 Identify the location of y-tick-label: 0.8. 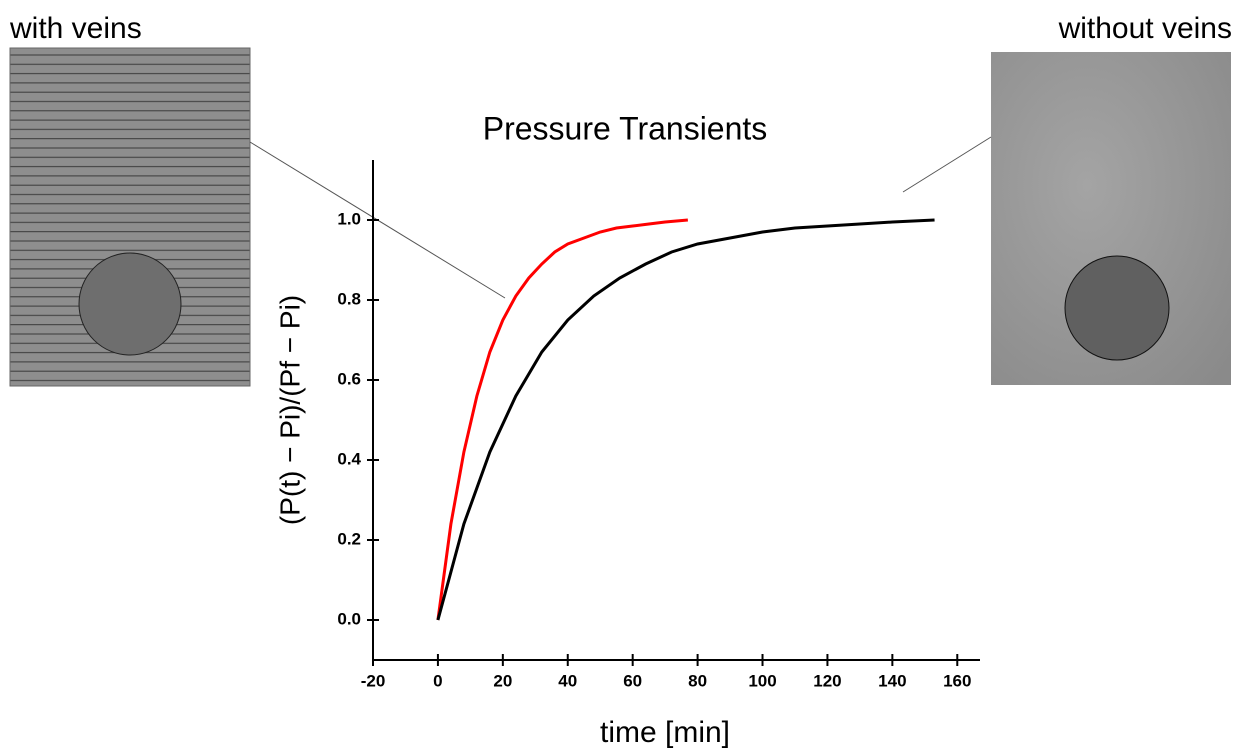
(349, 298).